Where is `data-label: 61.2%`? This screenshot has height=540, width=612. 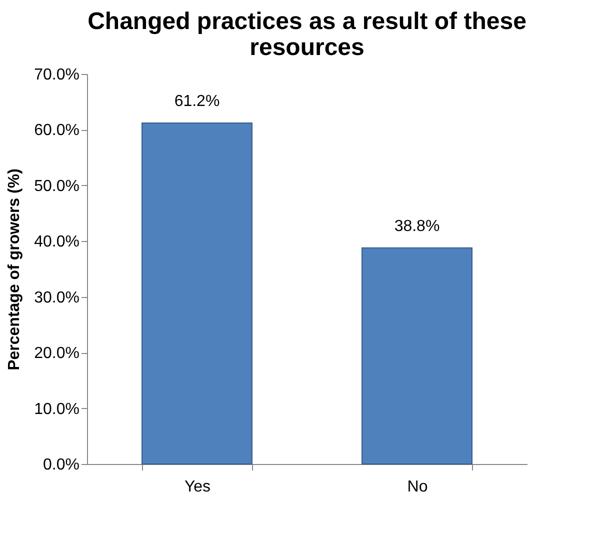 data-label: 61.2% is located at coordinates (197, 101).